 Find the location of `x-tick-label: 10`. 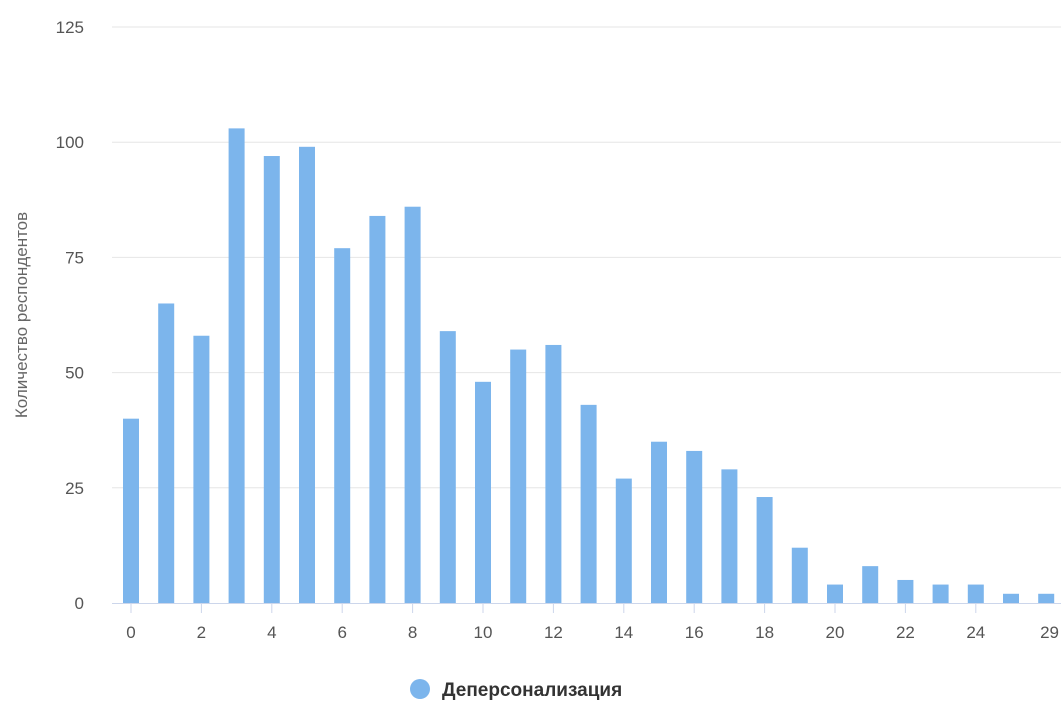

x-tick-label: 10 is located at coordinates (483, 632).